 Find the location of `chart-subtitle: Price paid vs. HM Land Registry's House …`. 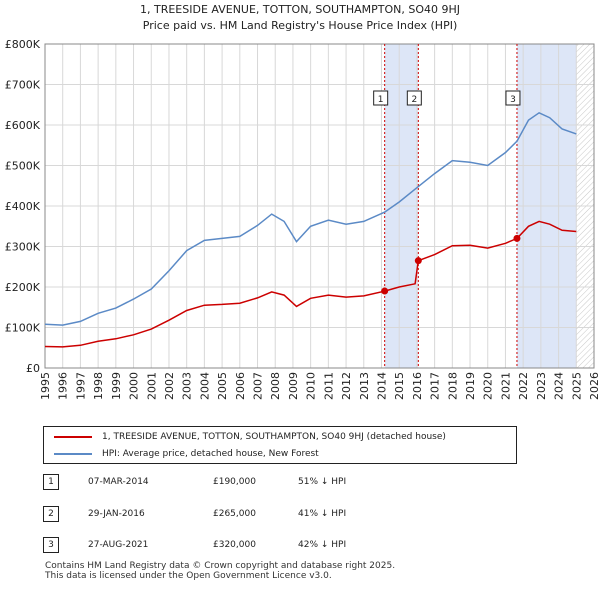

chart-subtitle: Price paid vs. HM Land Registry's House … is located at coordinates (300, 25).